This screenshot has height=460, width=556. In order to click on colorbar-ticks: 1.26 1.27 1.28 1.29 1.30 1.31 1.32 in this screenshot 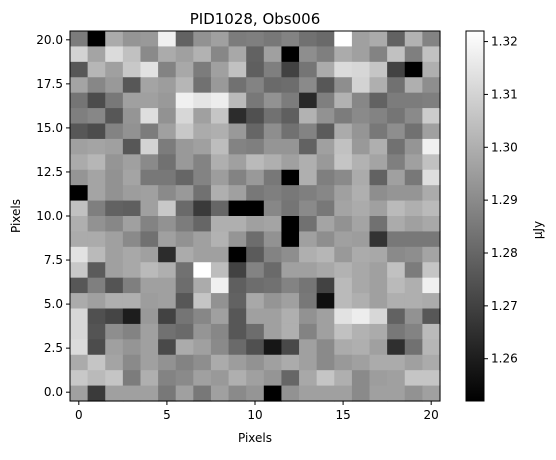, I will do `click(501, 200)`.